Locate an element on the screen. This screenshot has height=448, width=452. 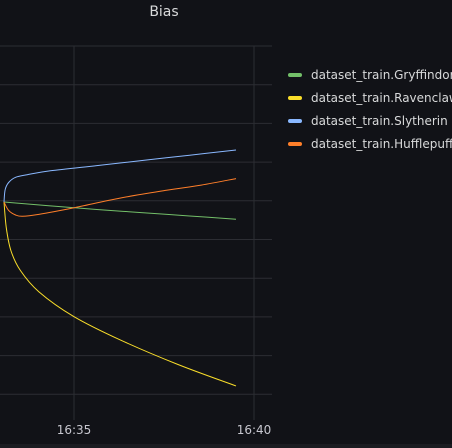
legend-label: dataset_train.Gryffindor is located at coordinates (381, 74).